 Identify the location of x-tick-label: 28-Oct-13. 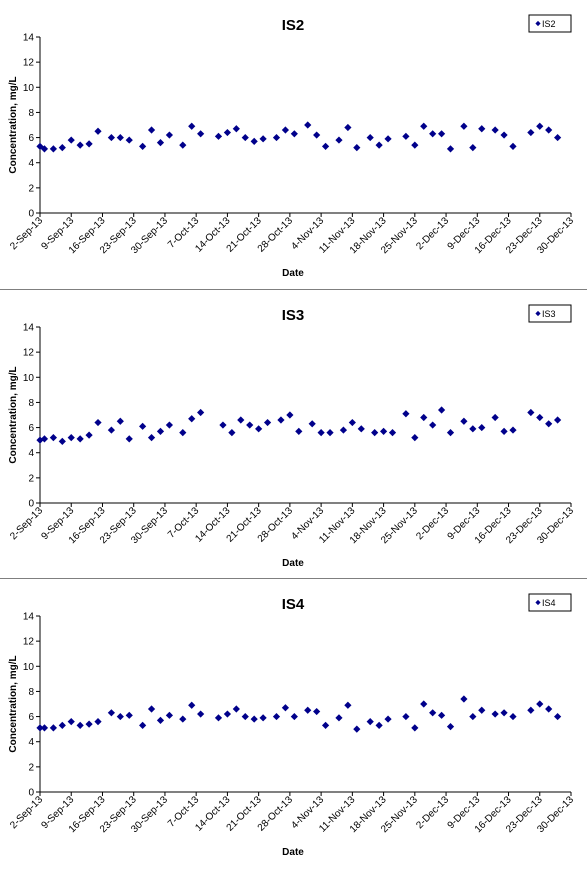
(276, 814).